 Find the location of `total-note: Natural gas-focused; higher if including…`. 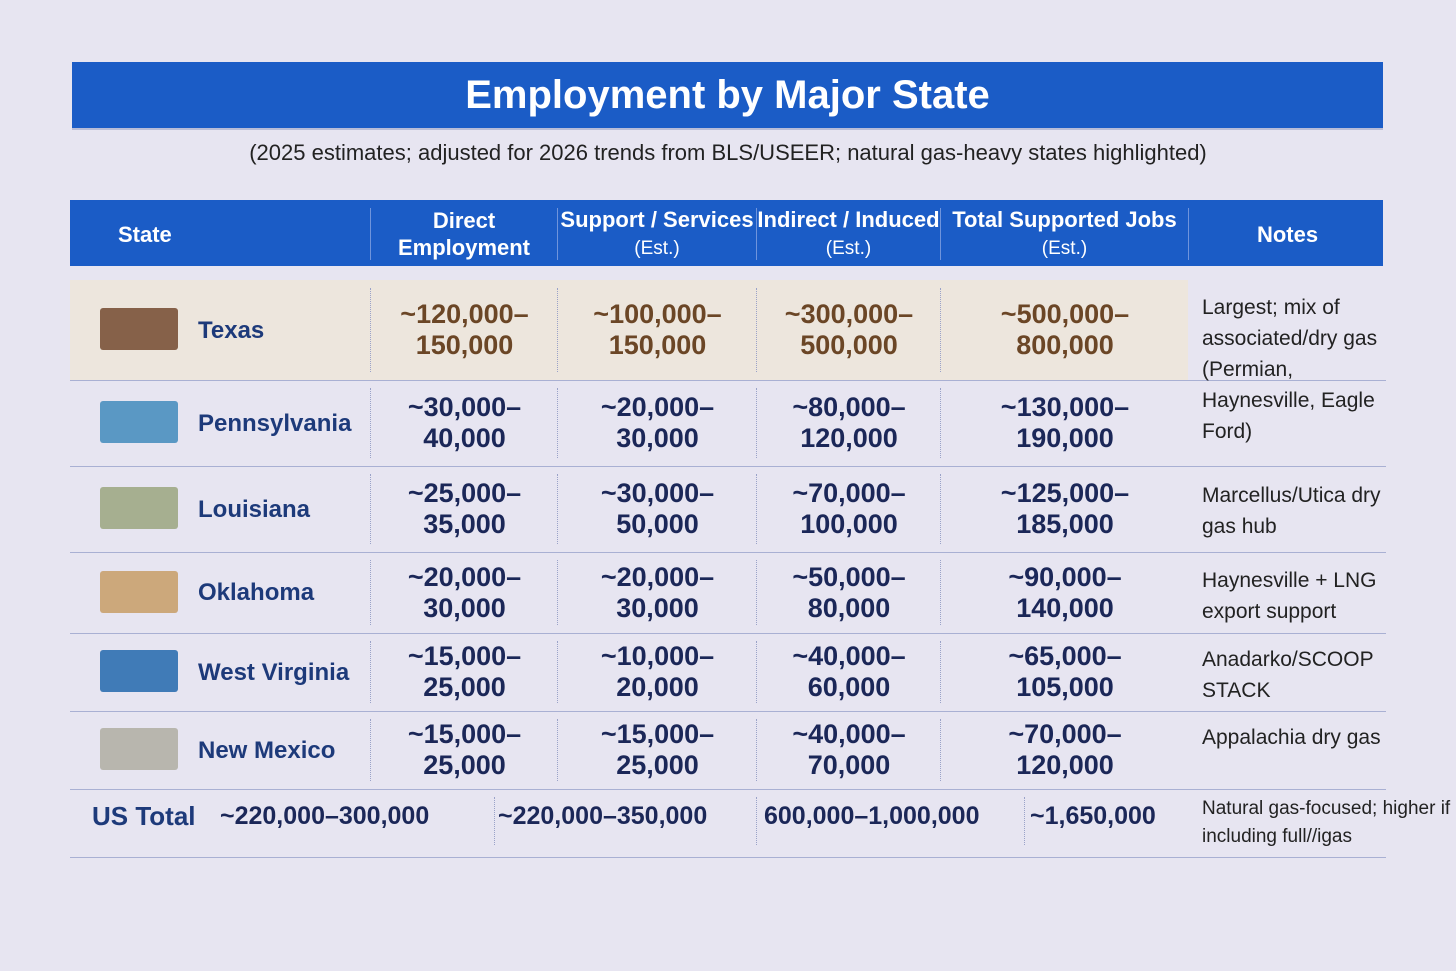

total-note: Natural gas-focused; higher if including… is located at coordinates (1326, 822).